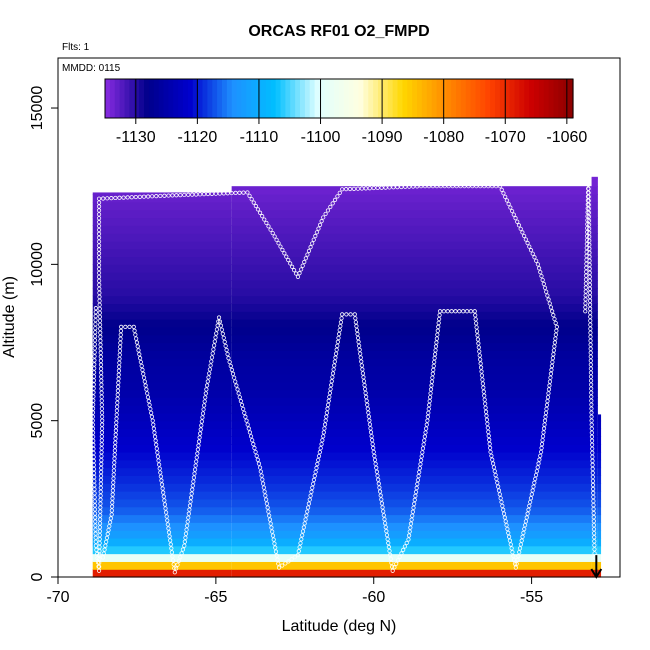 The height and width of the screenshot is (650, 650). Describe the element at coordinates (443, 137) in the screenshot. I see `colorbar-tick-label-5: -1080` at that location.